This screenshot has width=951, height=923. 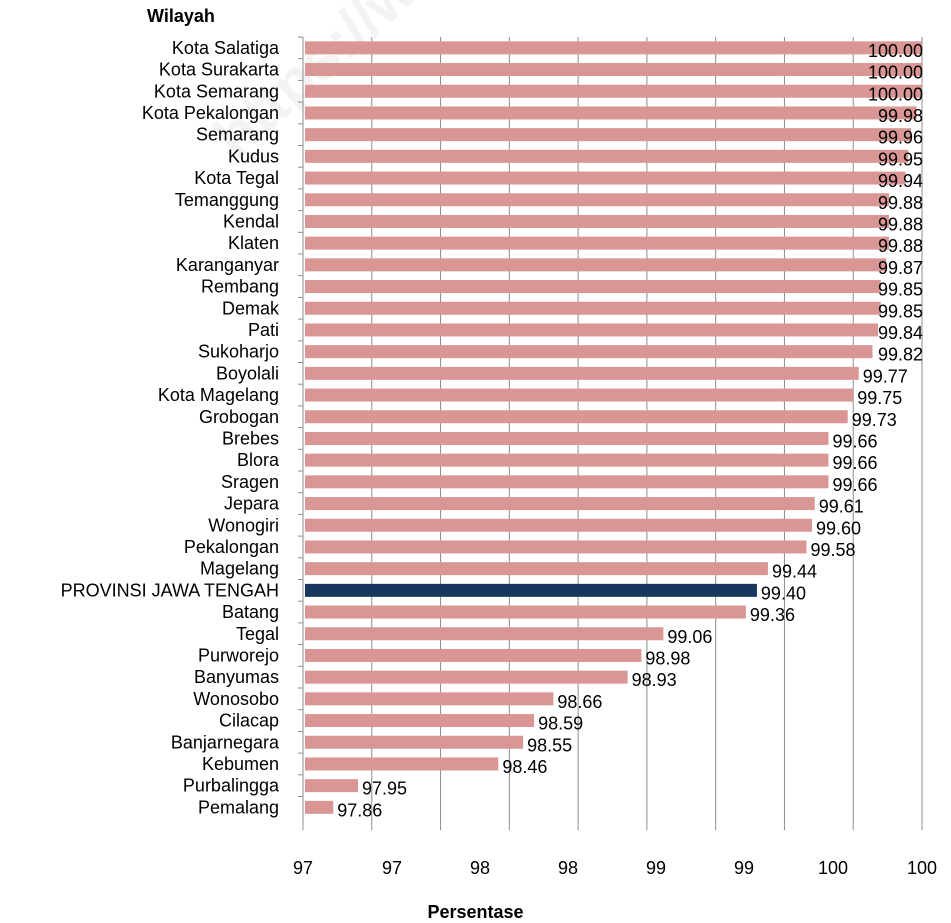 What do you see at coordinates (384, 789) in the screenshot?
I see `value-label: 97.95` at bounding box center [384, 789].